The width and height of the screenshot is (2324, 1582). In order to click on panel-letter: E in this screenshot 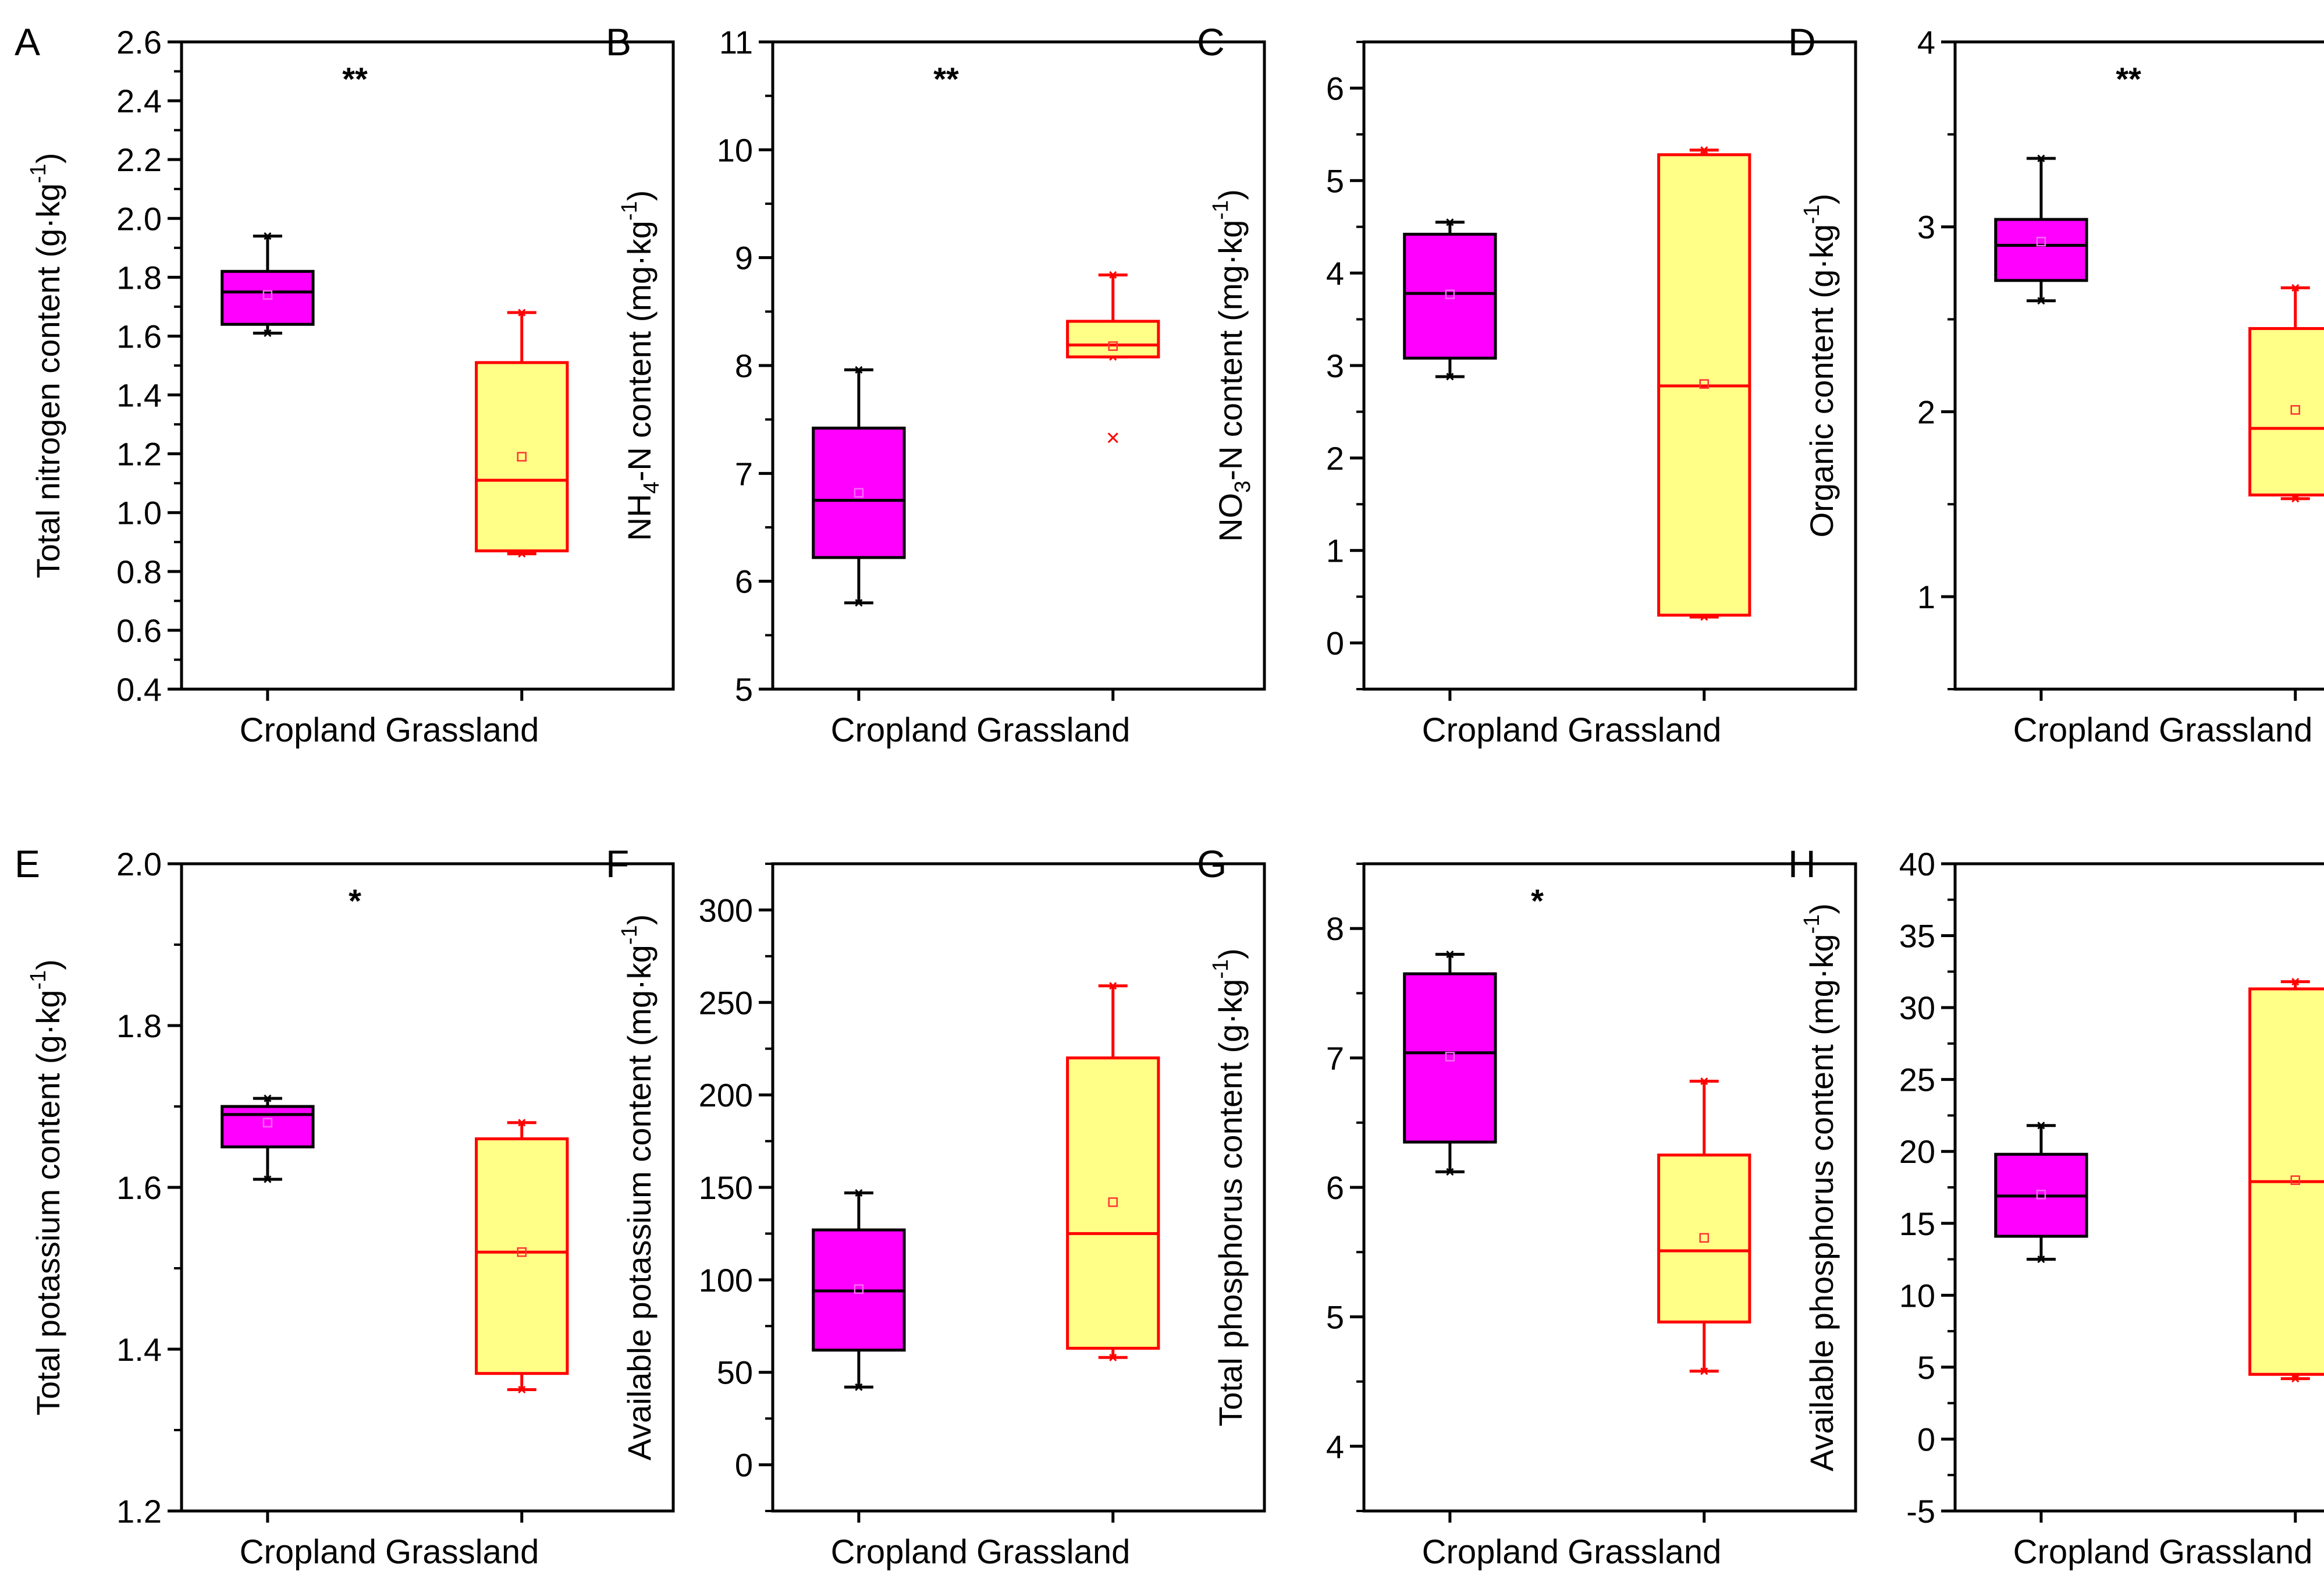, I will do `click(28, 863)`.